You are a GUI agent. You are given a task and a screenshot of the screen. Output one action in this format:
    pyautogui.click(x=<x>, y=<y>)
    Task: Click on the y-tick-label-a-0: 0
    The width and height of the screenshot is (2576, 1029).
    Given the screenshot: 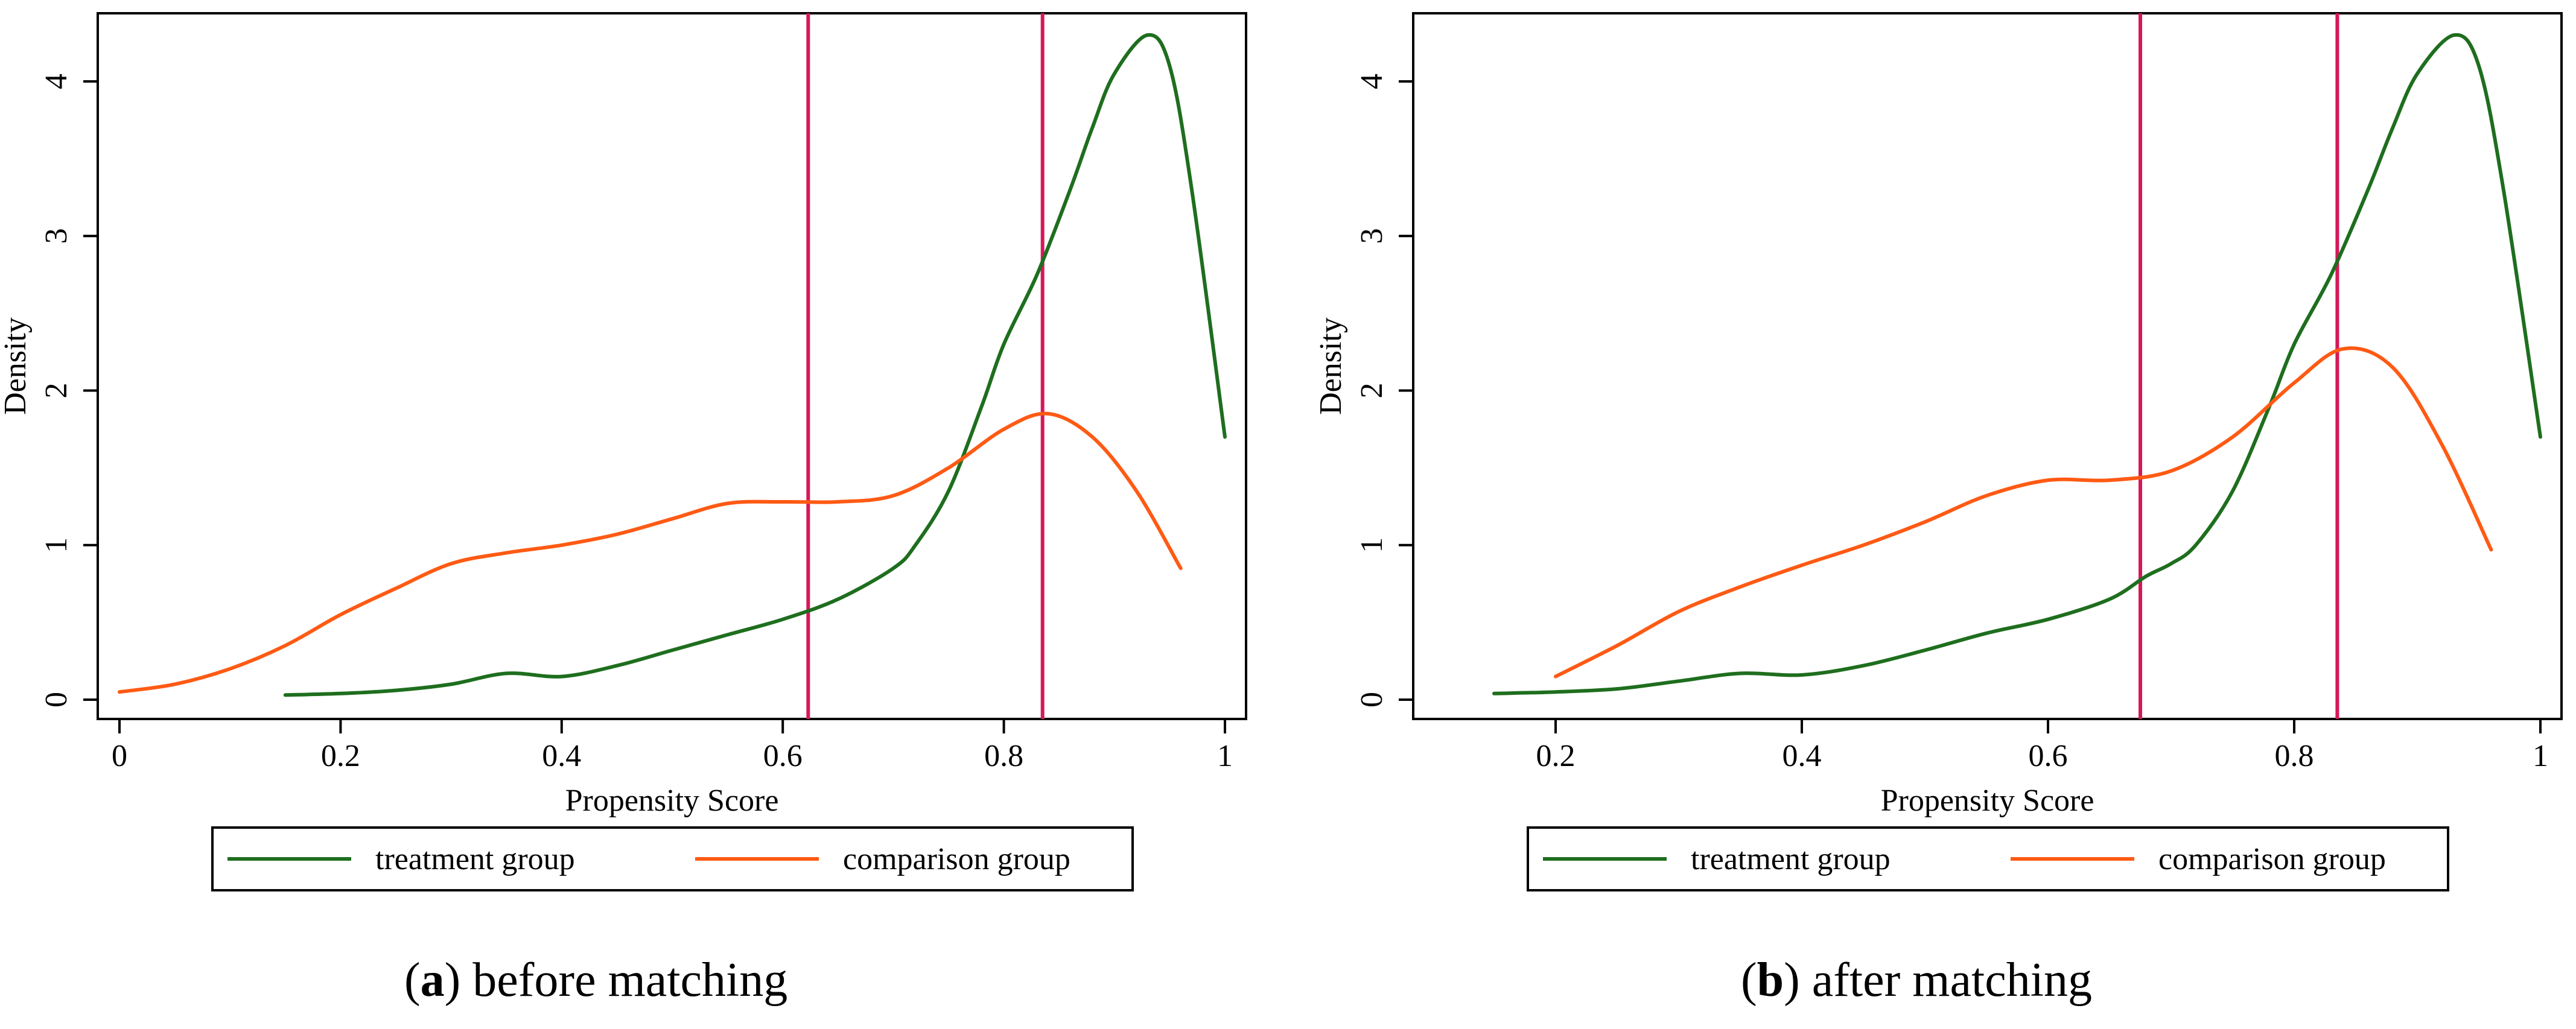 What is the action you would take?
    pyautogui.click(x=56, y=700)
    